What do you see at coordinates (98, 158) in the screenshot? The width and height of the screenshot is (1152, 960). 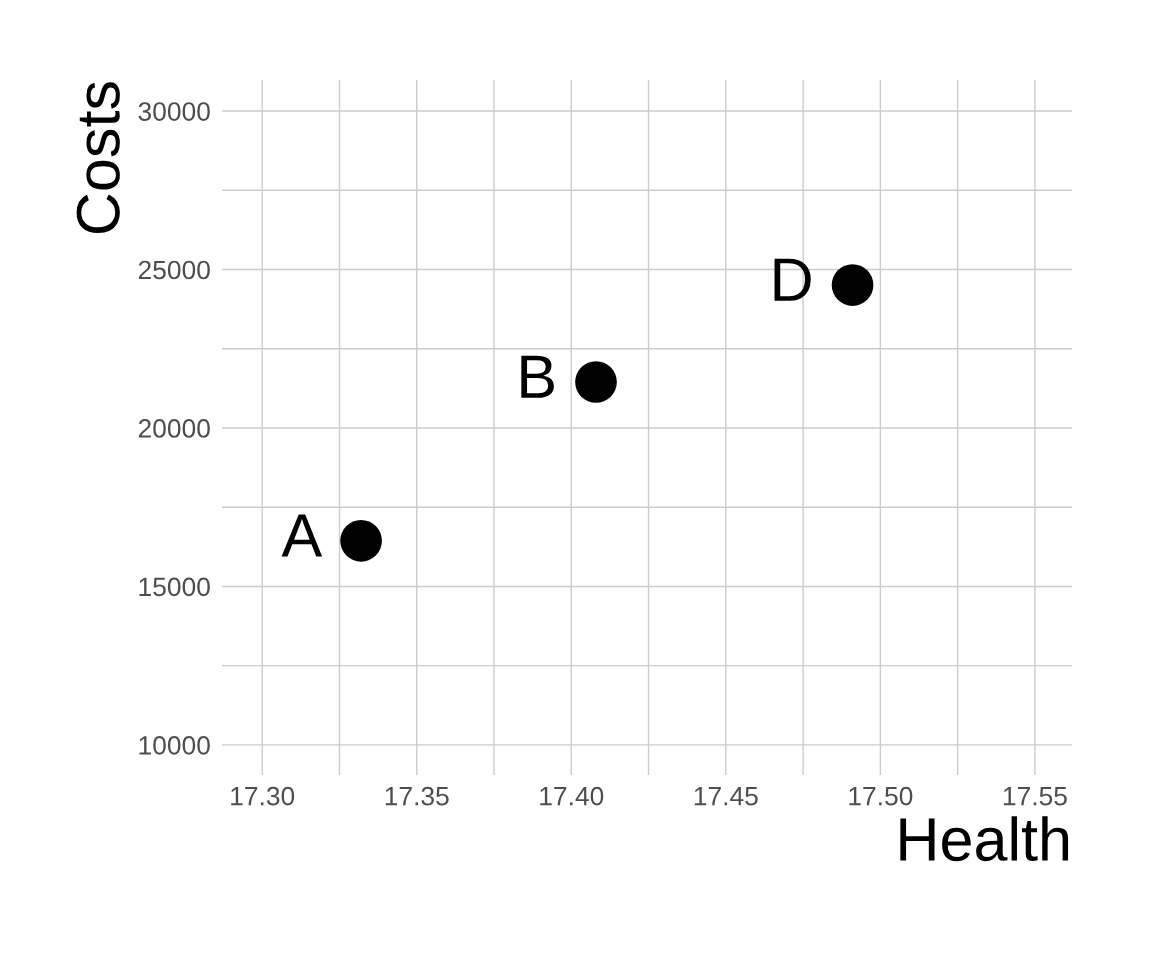 I see `y-axis-title: Costs` at bounding box center [98, 158].